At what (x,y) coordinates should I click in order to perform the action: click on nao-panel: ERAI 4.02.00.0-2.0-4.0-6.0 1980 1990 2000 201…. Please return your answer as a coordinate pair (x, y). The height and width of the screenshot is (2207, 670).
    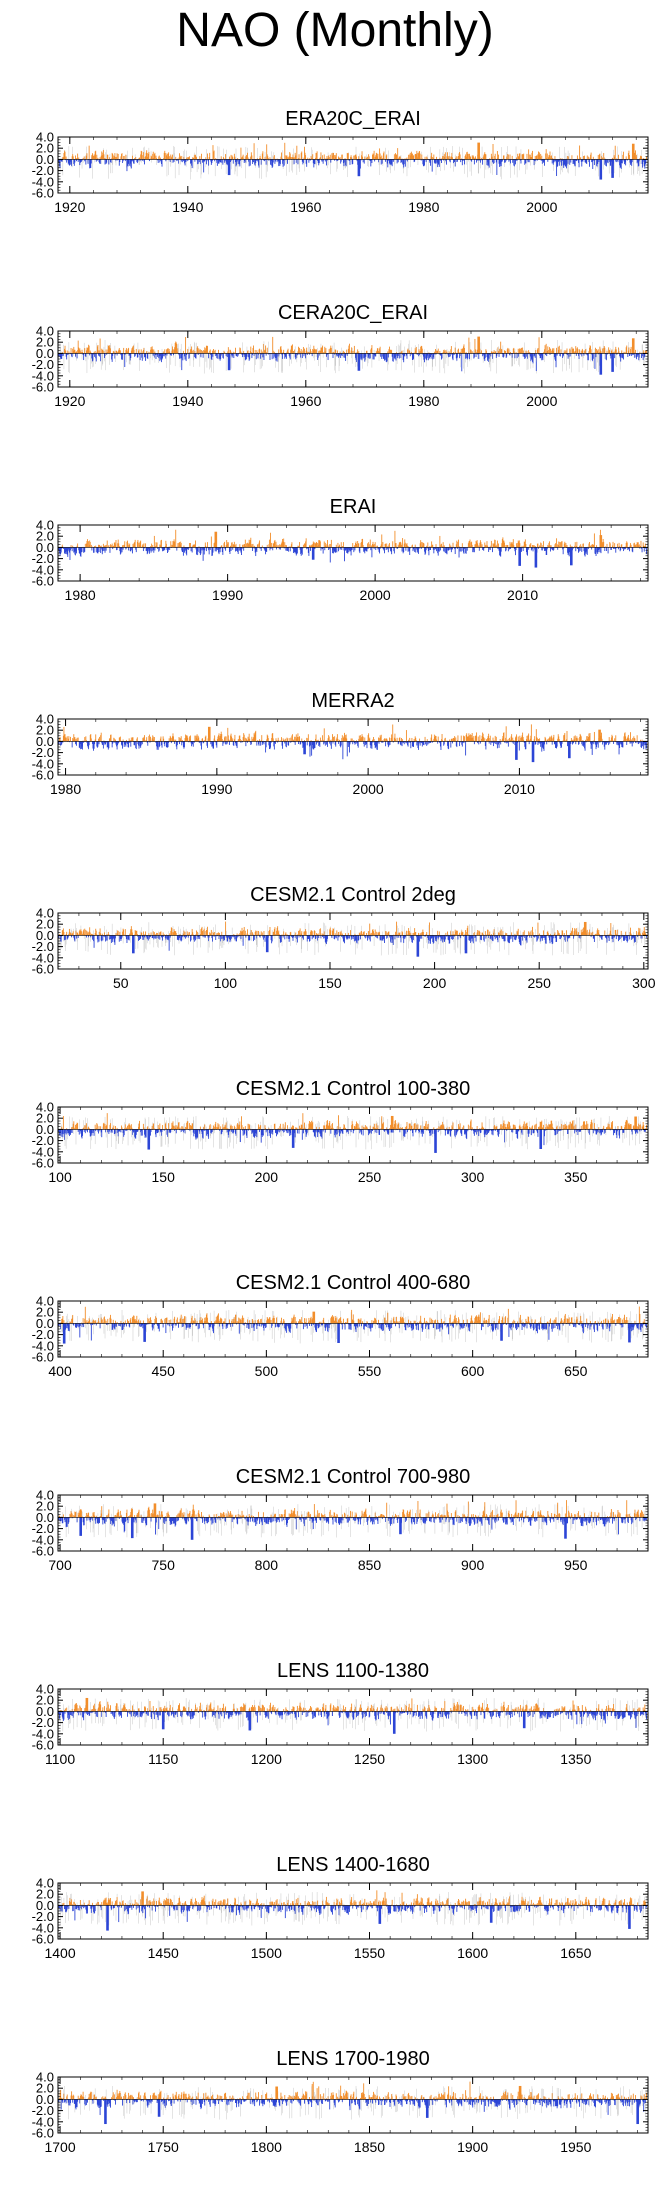
    Looking at the image, I should click on (340, 549).